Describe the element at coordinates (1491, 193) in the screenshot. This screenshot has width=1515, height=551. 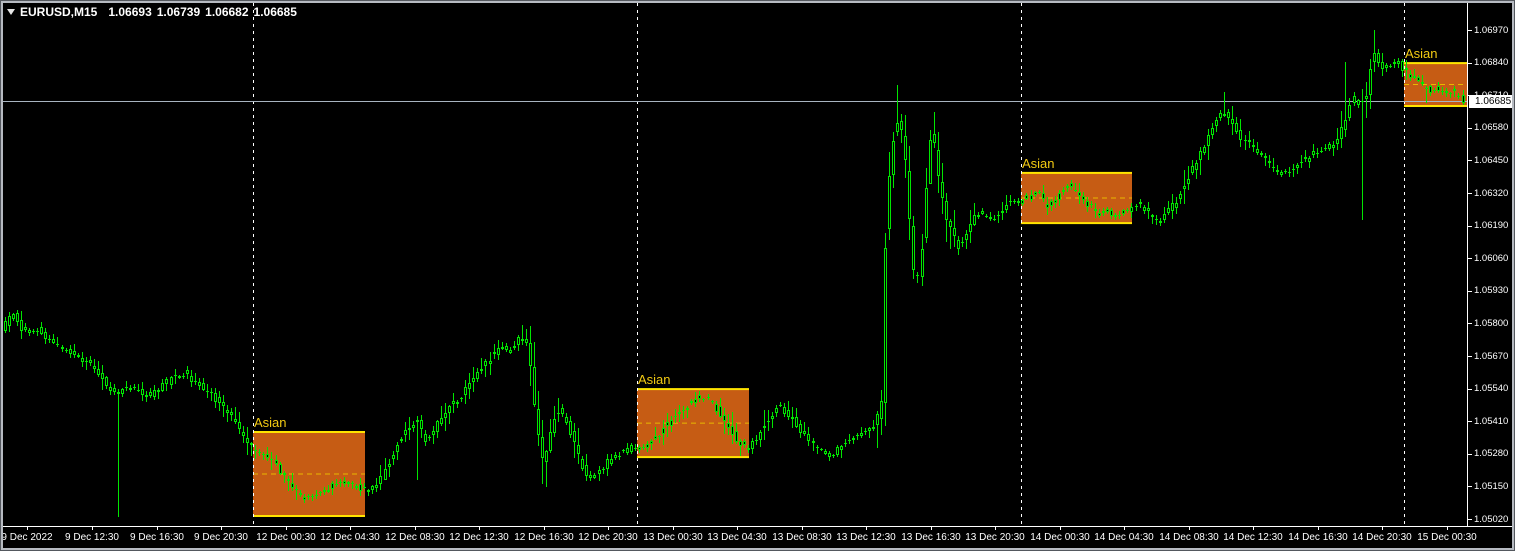
I see `price-axis-label: 1.06320` at that location.